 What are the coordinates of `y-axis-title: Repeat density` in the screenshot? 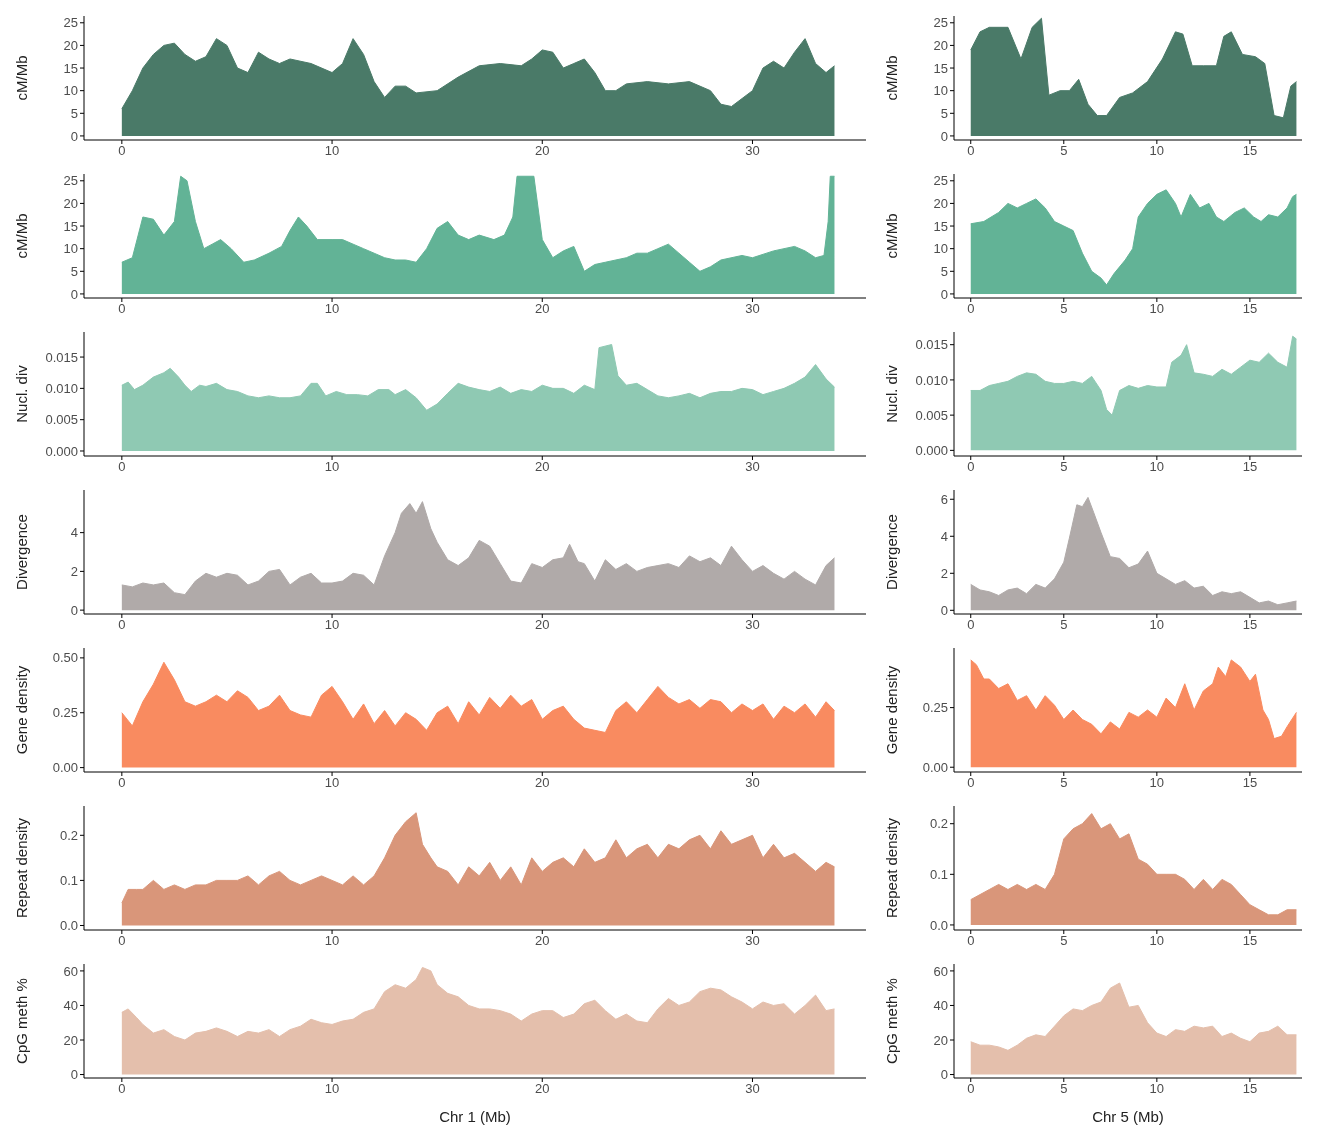 It's located at (892, 868).